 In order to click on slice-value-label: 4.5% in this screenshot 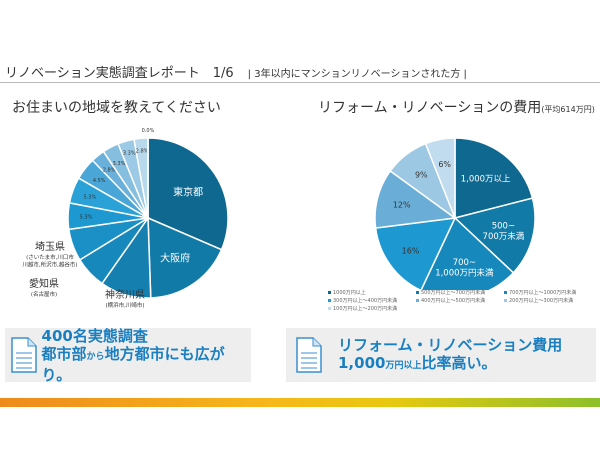, I will do `click(99, 181)`.